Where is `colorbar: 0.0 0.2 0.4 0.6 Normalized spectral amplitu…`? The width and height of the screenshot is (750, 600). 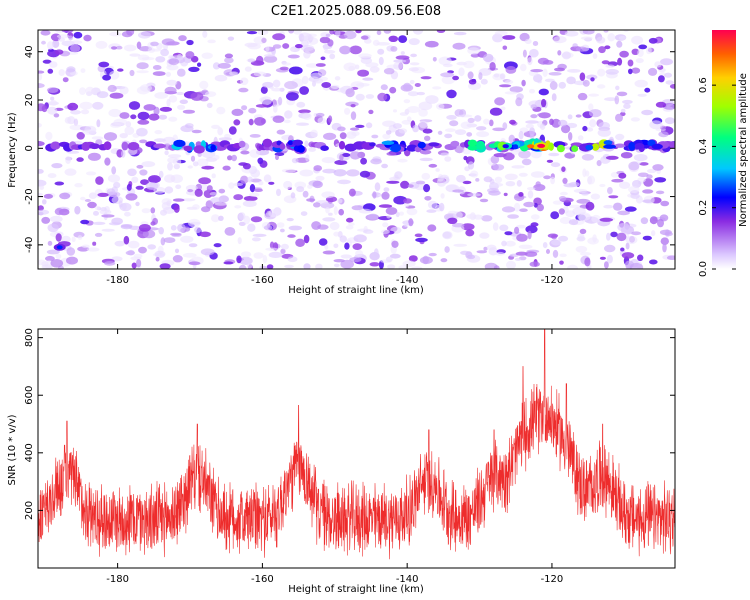 colorbar: 0.0 0.2 0.4 0.6 Normalized spectral amplitu… is located at coordinates (723, 153).